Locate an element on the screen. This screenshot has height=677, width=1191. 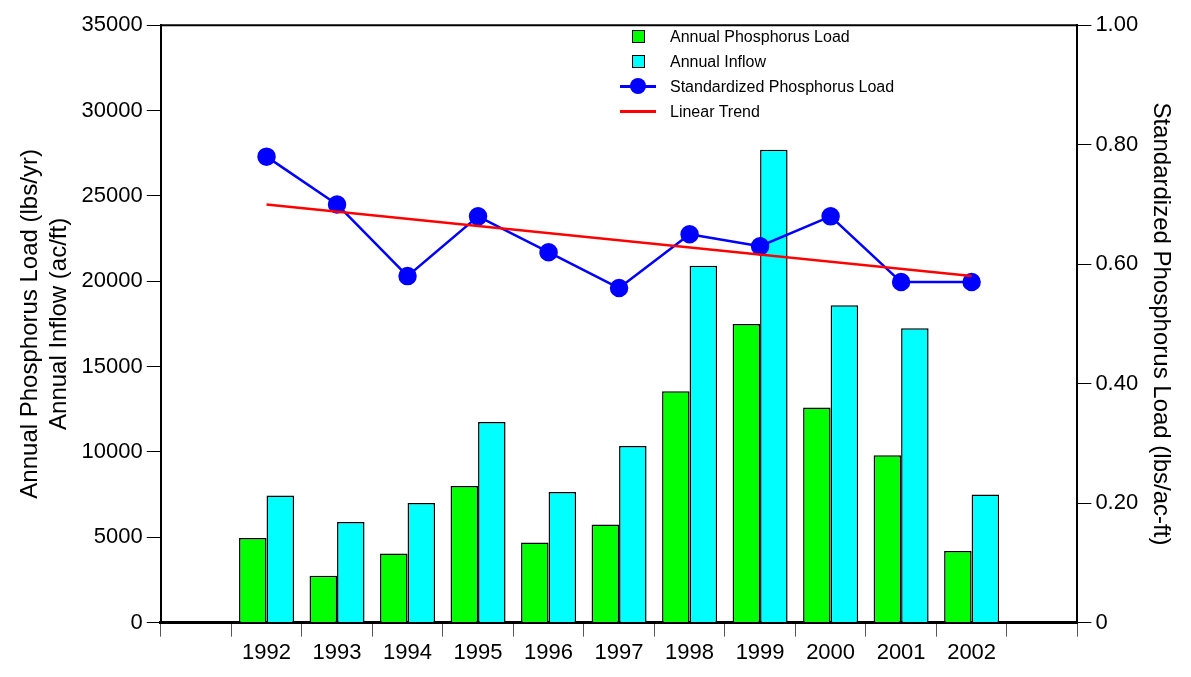
x-tick-label: 1999 is located at coordinates (760, 651).